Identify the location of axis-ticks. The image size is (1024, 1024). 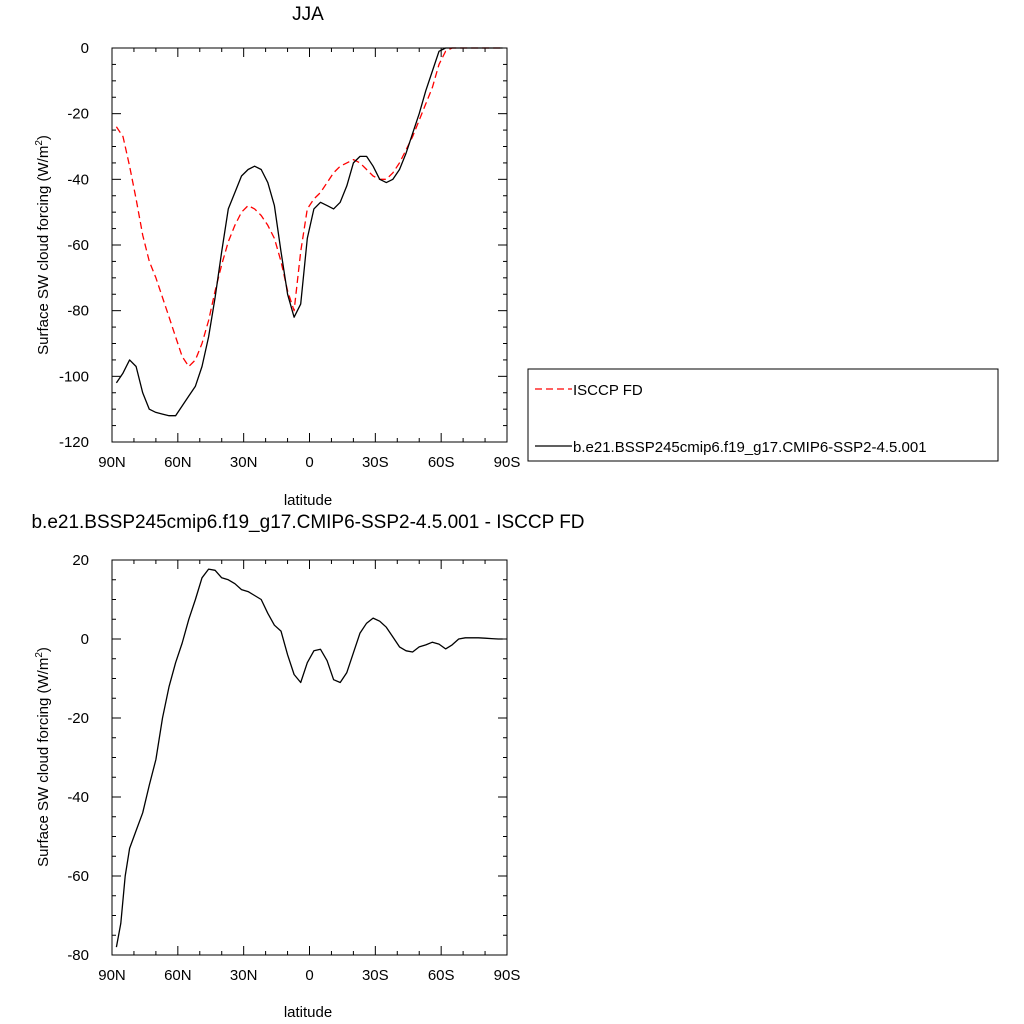
(309, 245).